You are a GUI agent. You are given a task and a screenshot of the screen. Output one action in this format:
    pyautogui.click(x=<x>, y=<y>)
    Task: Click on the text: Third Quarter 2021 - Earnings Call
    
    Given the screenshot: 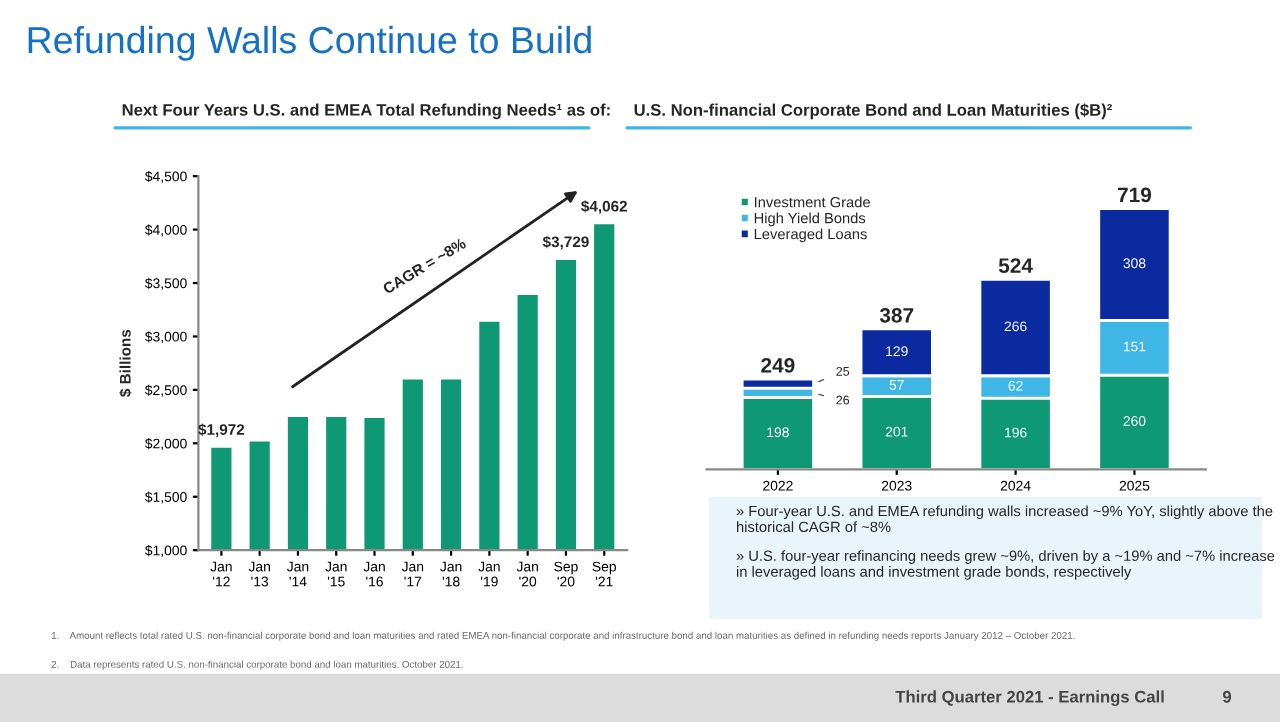 What is the action you would take?
    pyautogui.click(x=1029, y=698)
    